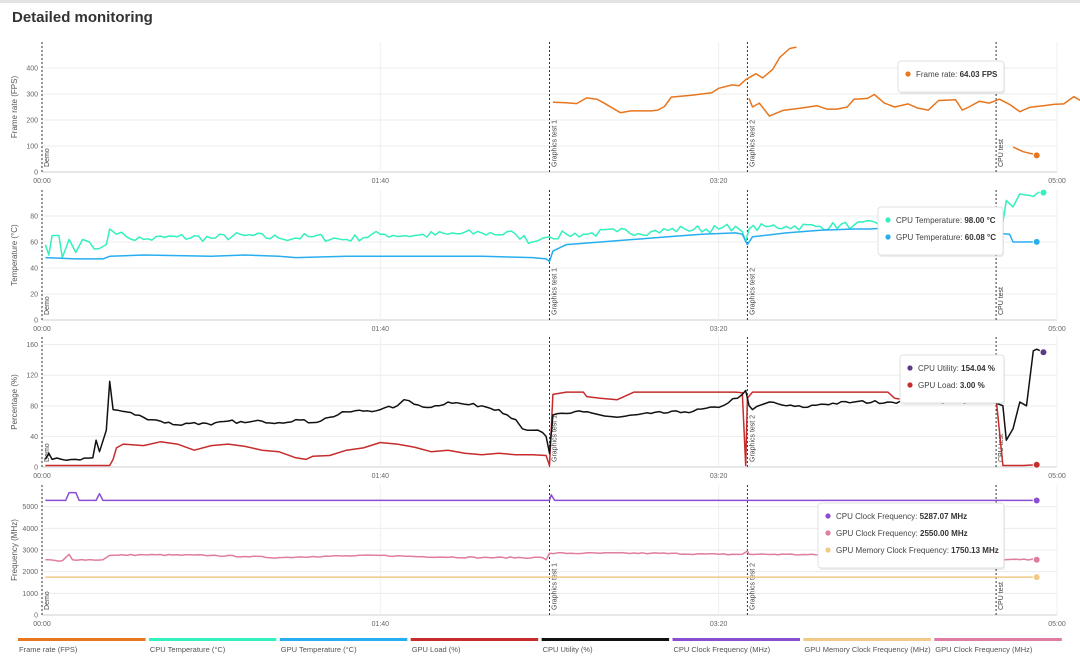  Describe the element at coordinates (14, 550) in the screenshot. I see `y-axis-label: Frequency (MHz)` at that location.